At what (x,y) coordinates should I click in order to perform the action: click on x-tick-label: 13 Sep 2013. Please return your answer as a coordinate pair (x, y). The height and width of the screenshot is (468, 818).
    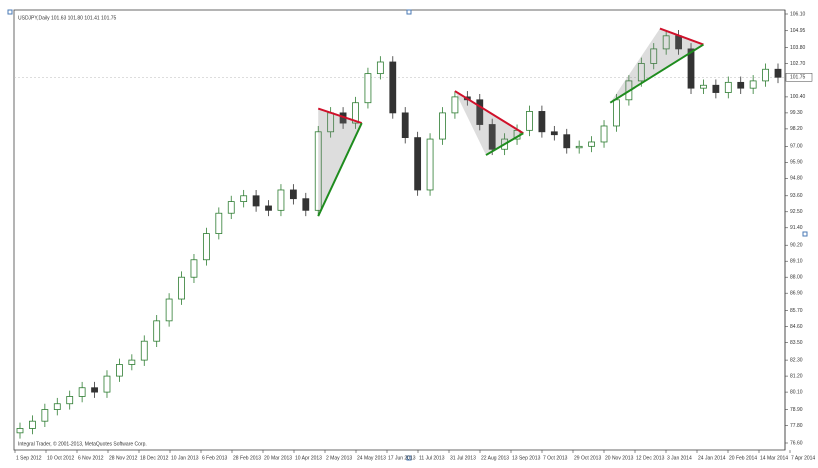
    Looking at the image, I should click on (526, 458).